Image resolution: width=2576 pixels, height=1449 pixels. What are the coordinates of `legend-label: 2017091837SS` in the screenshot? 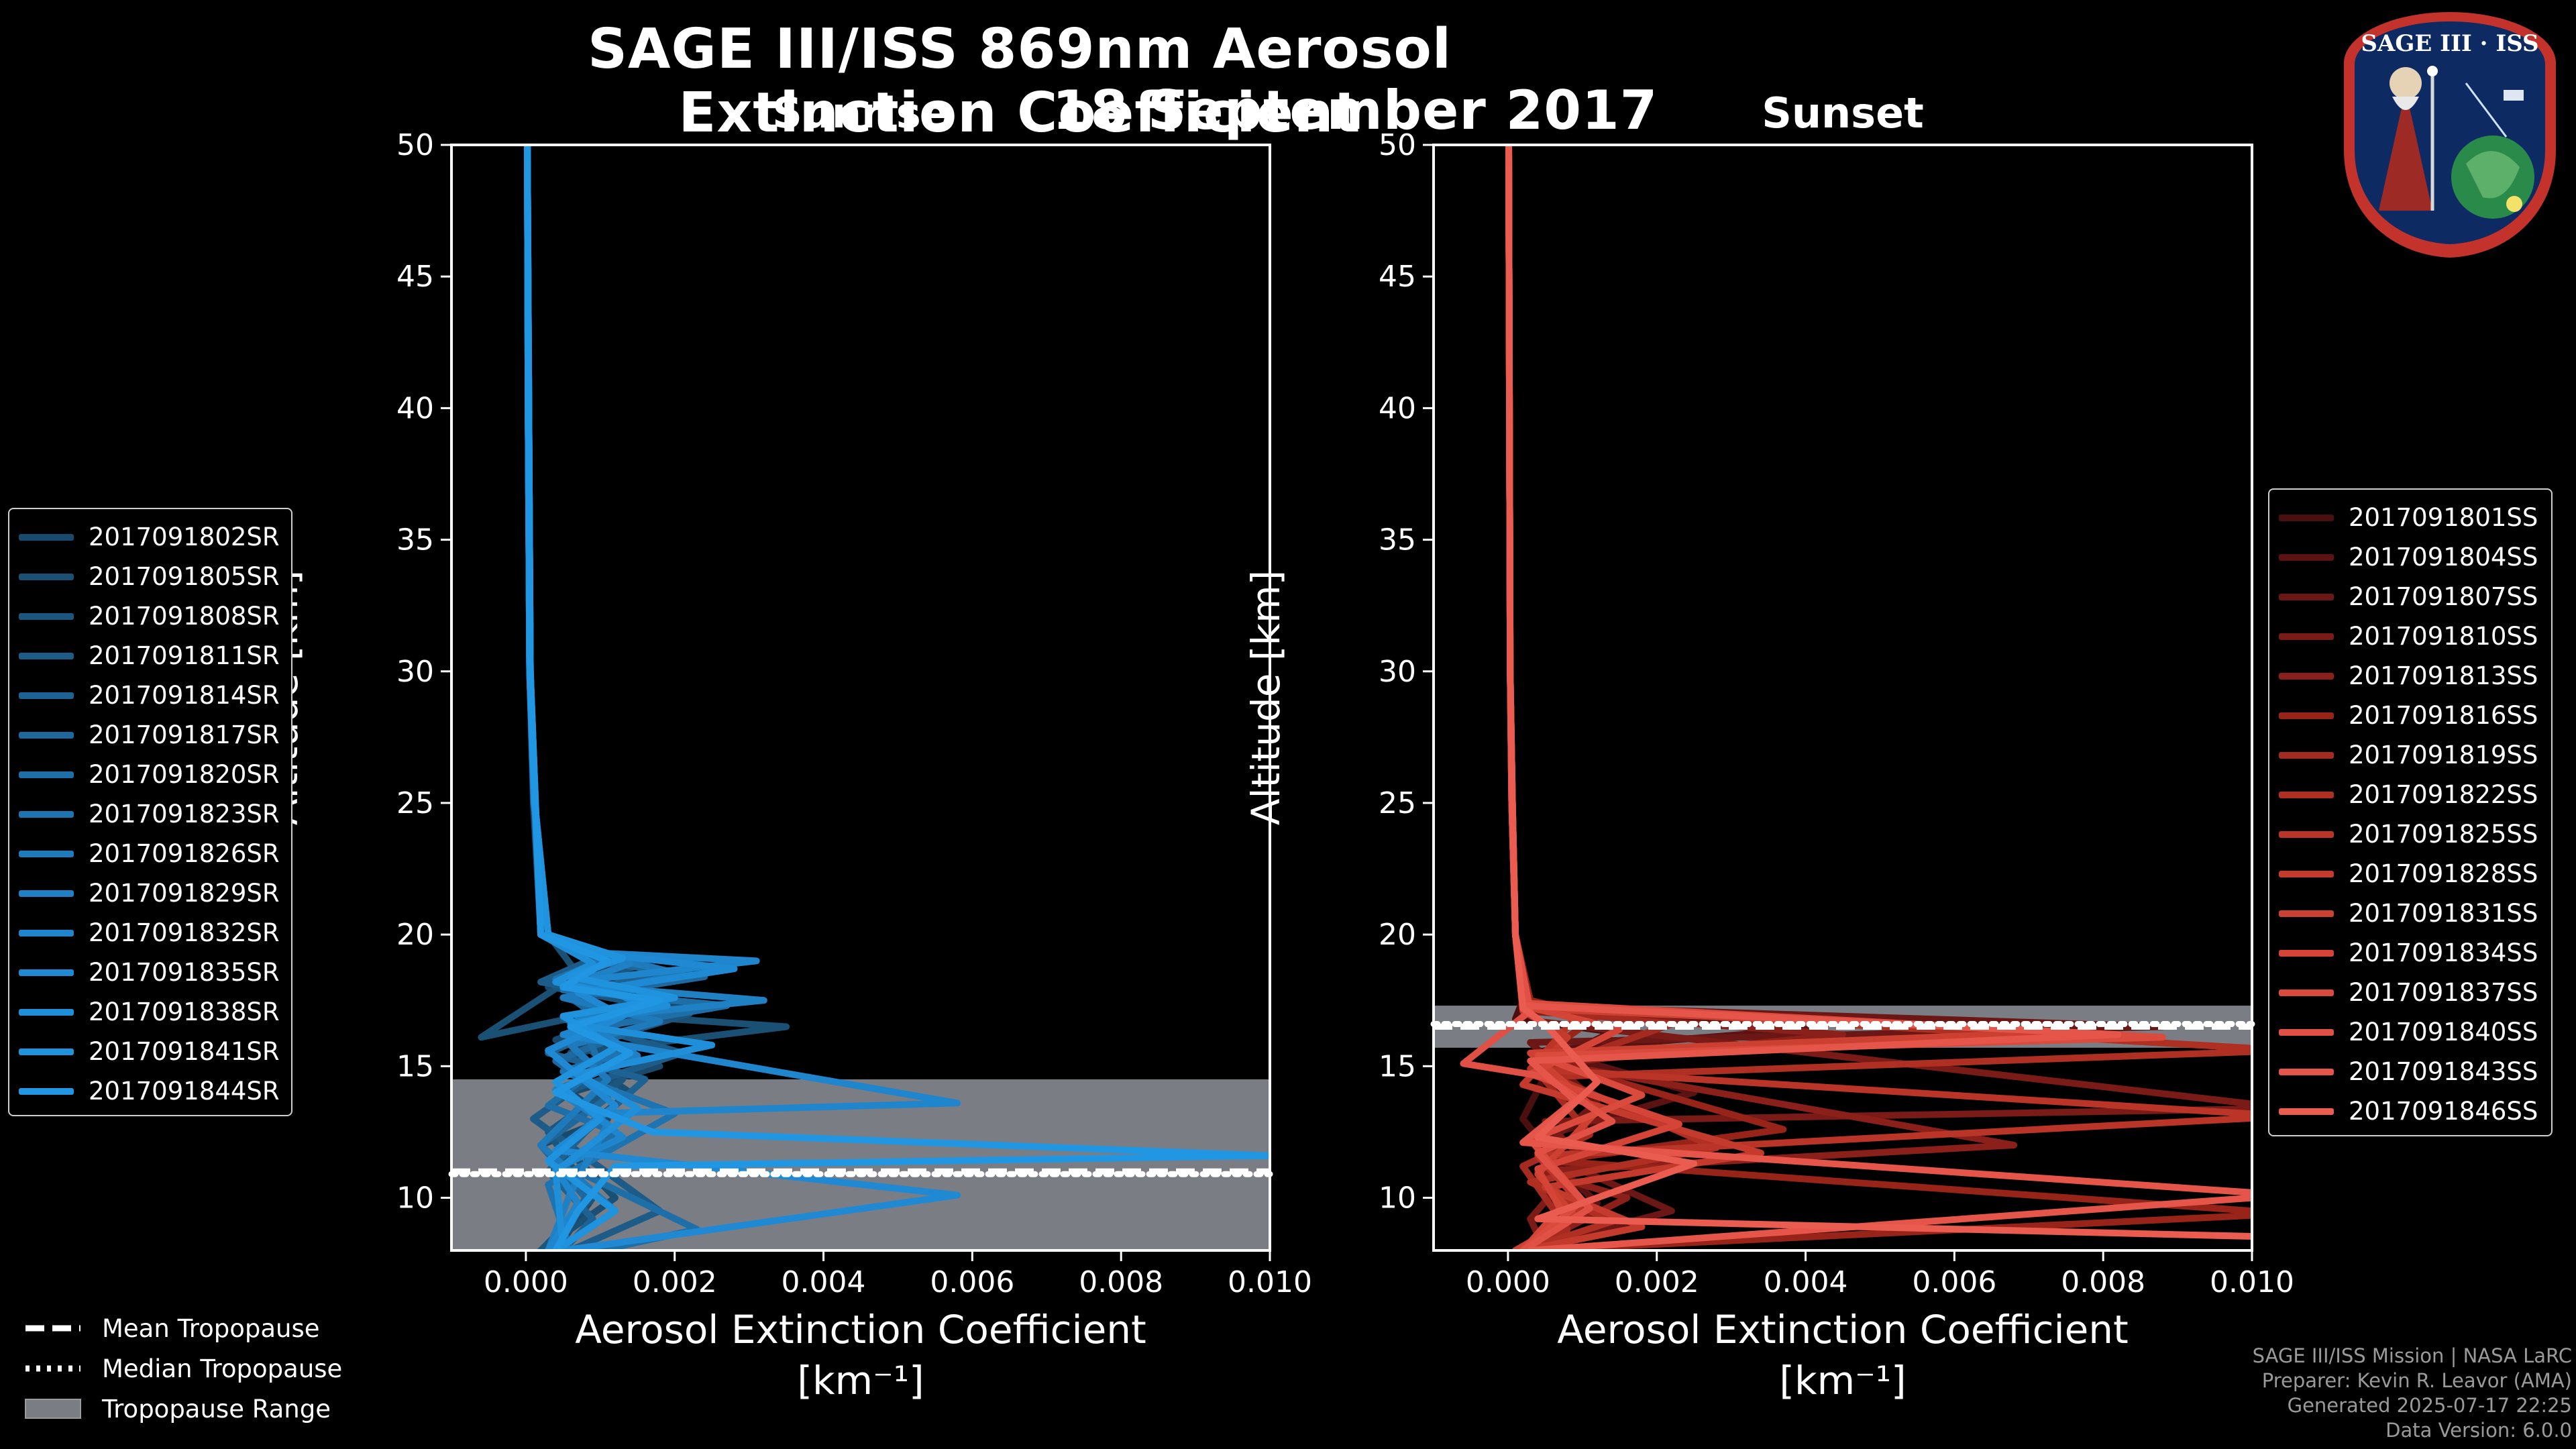 It's located at (2443, 992).